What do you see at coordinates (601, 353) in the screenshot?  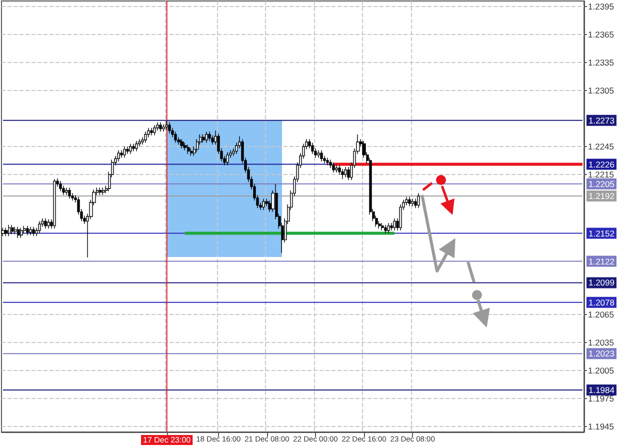 I see `ref-line-label: 1.2023` at bounding box center [601, 353].